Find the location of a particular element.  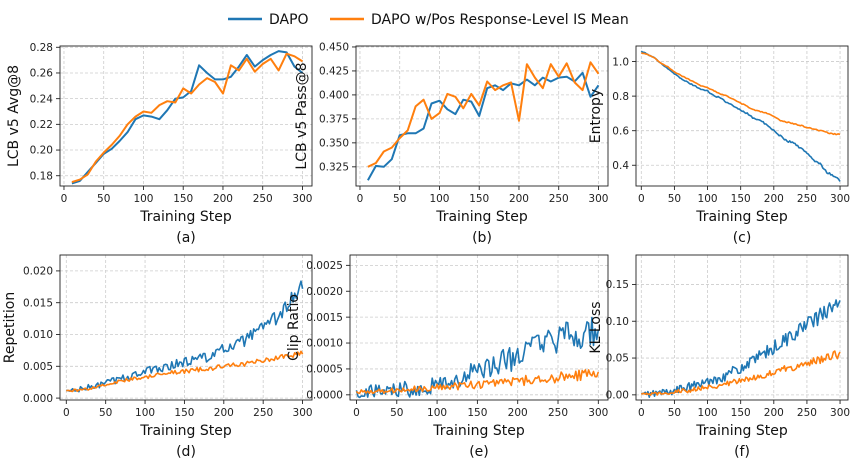

legend-label-dapo-pos-is: DAPO w/Pos Response-Level IS Mean is located at coordinates (500, 20).